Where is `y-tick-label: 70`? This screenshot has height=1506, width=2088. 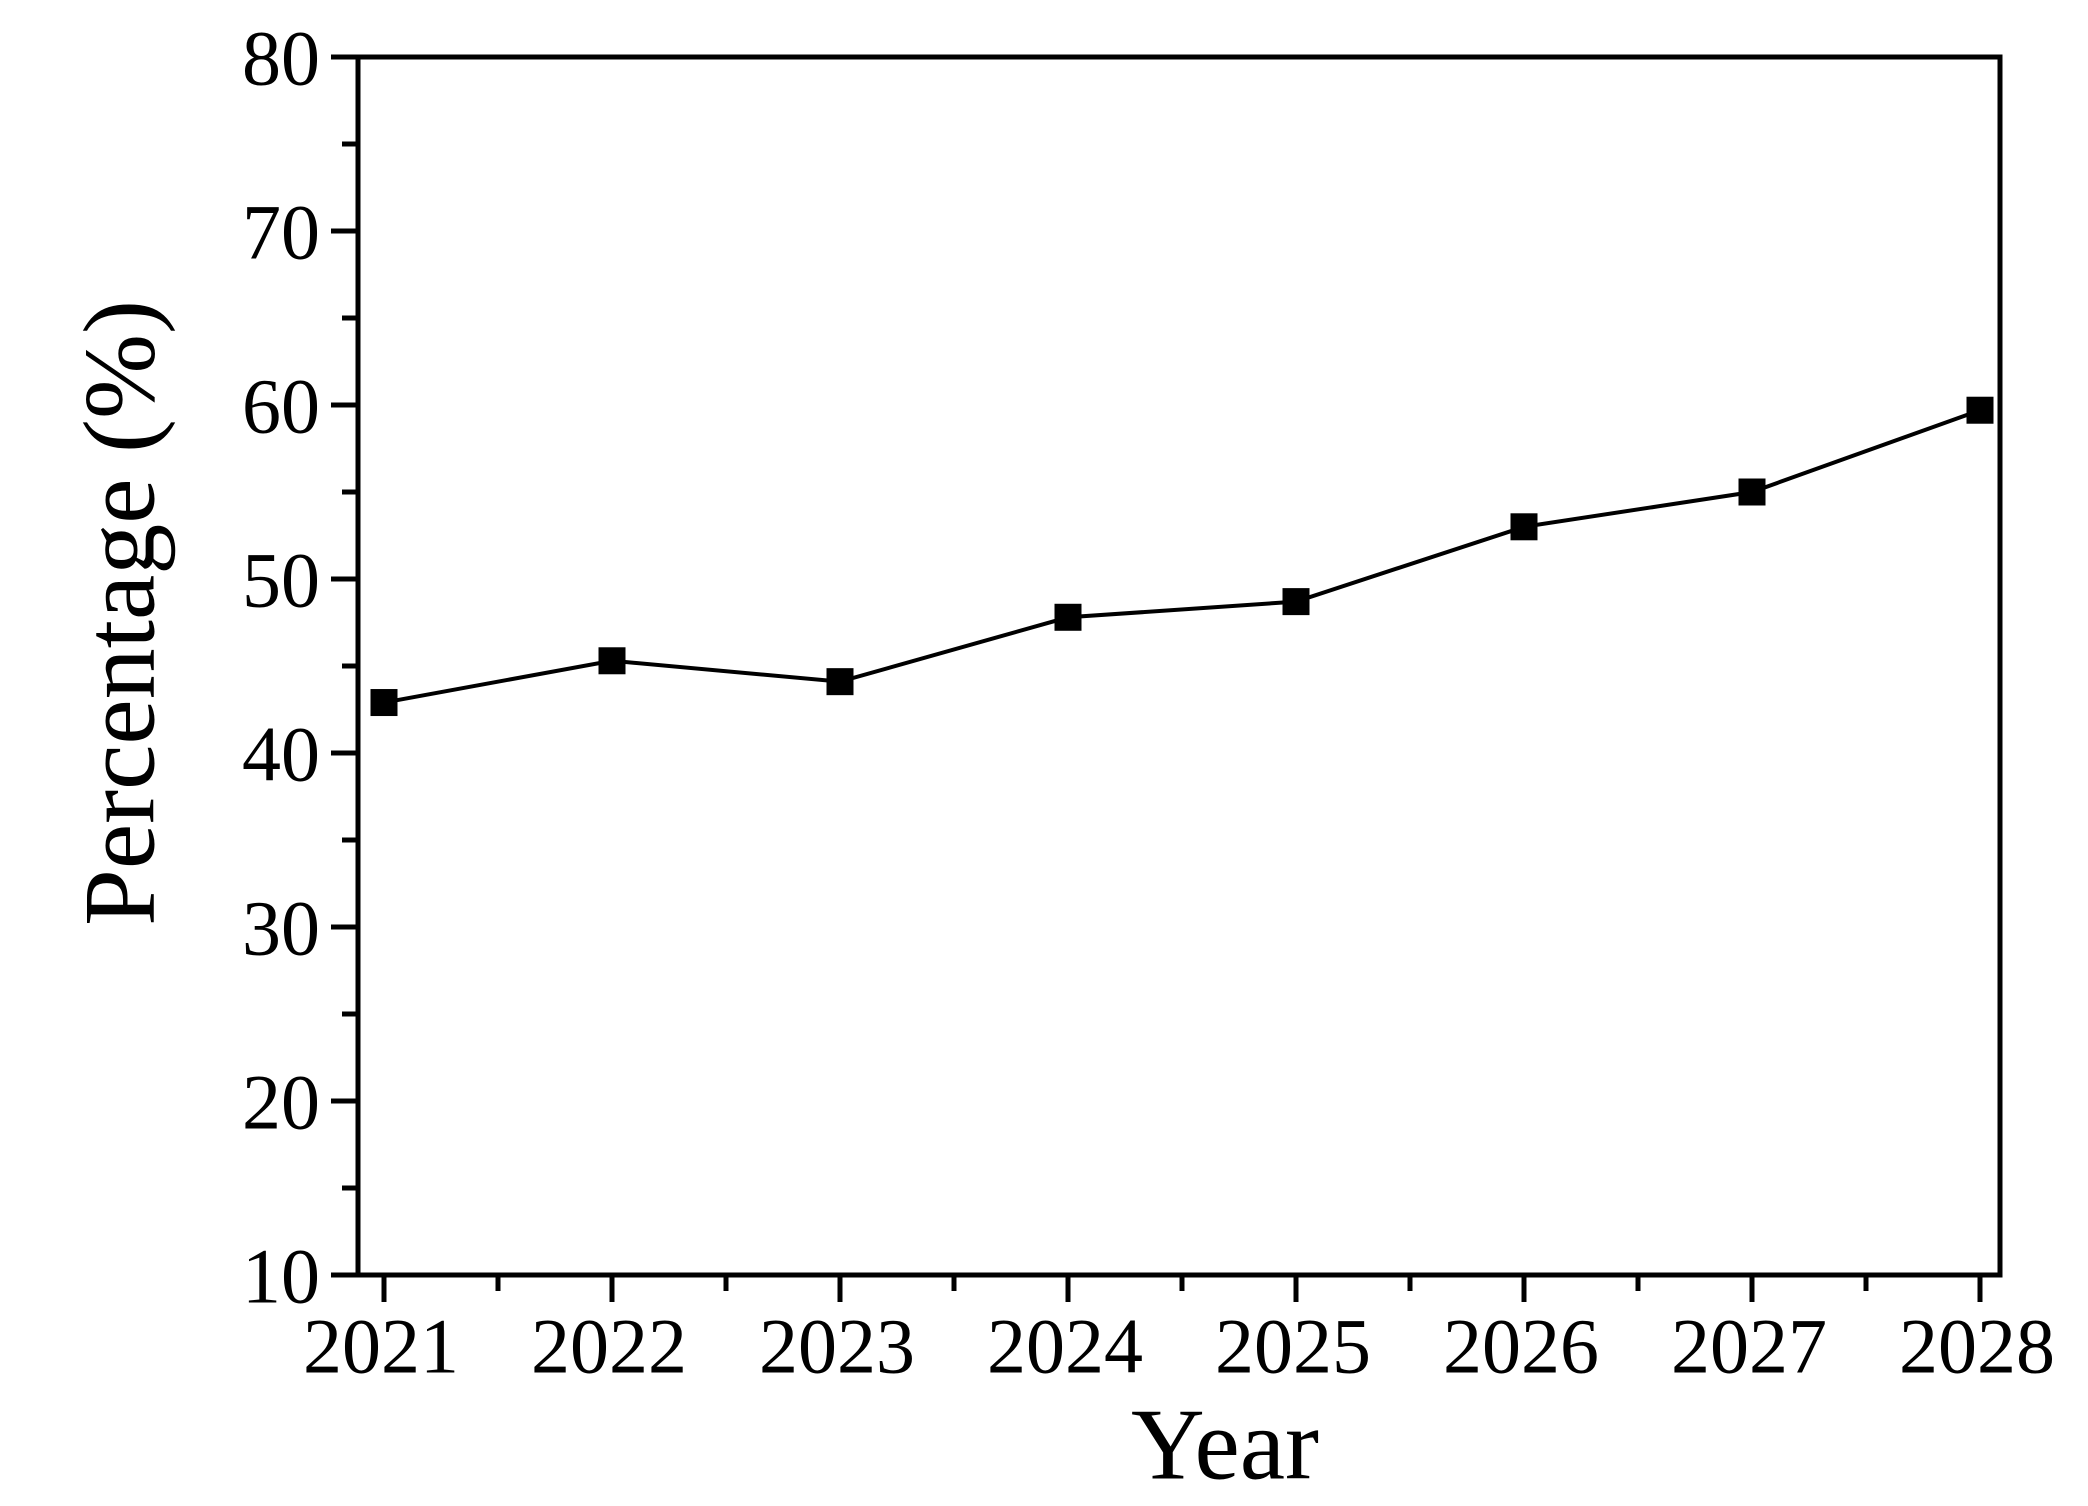 y-tick-label: 70 is located at coordinates (281, 231).